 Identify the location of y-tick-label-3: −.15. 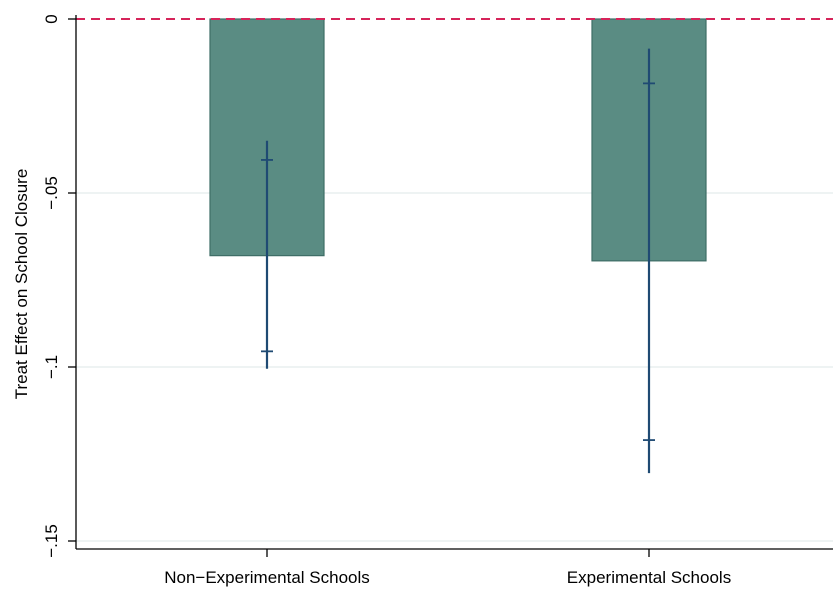
(51, 541).